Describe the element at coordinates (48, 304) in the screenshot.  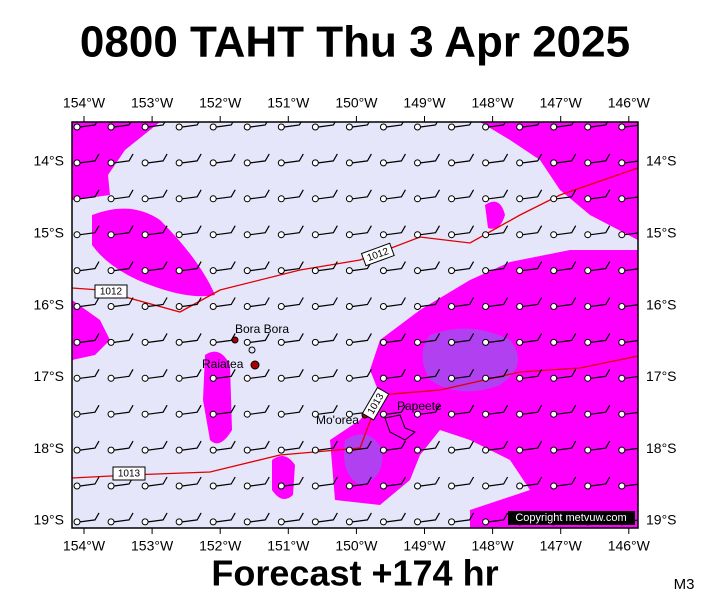
I see `lat-label: 16°S` at that location.